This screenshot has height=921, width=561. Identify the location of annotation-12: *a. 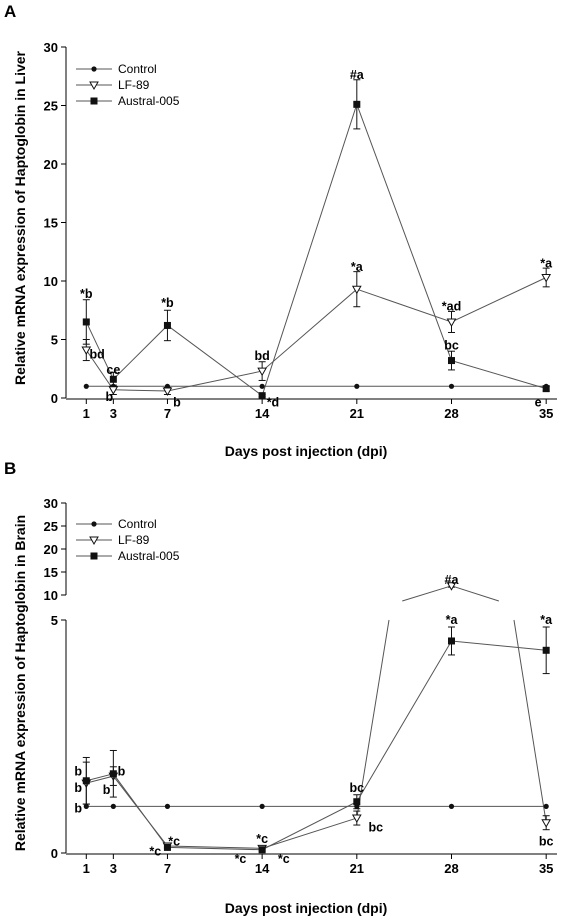
(546, 263).